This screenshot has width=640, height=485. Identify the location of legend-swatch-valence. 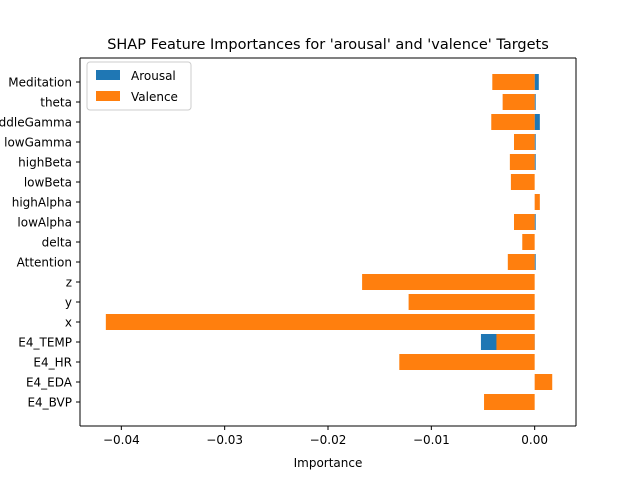
(108, 96).